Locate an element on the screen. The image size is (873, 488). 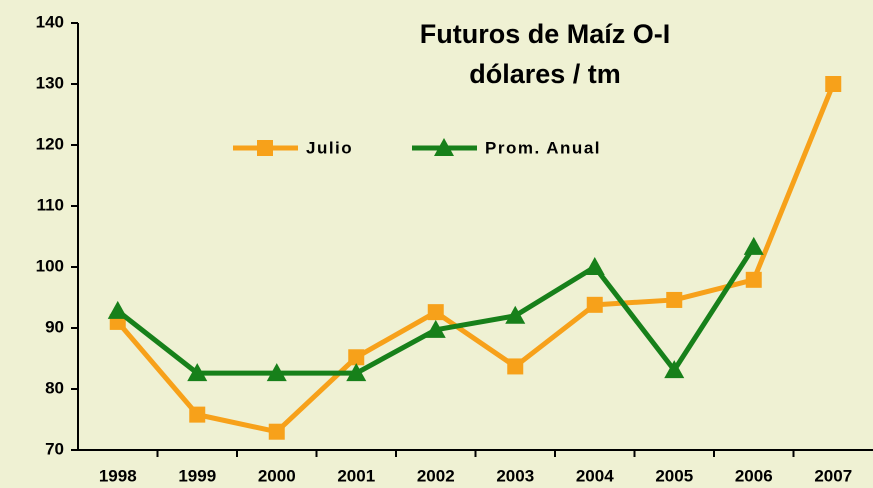
x-tick-label: 2006 is located at coordinates (754, 475).